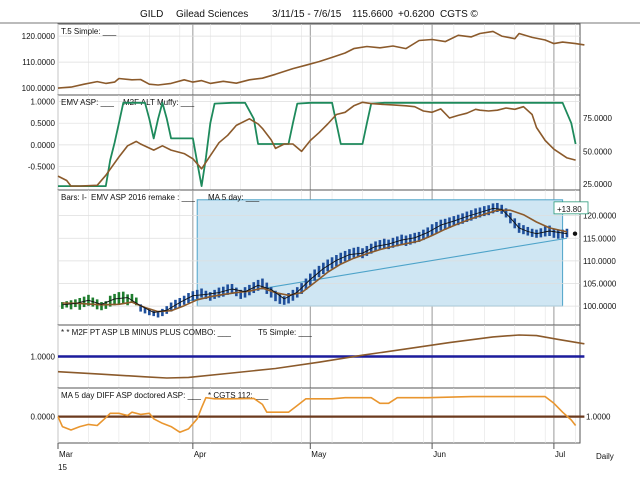 Image resolution: width=640 pixels, height=481 pixels. Describe the element at coordinates (39, 88) in the screenshot. I see `y-tick-label: 100.0000` at that location.